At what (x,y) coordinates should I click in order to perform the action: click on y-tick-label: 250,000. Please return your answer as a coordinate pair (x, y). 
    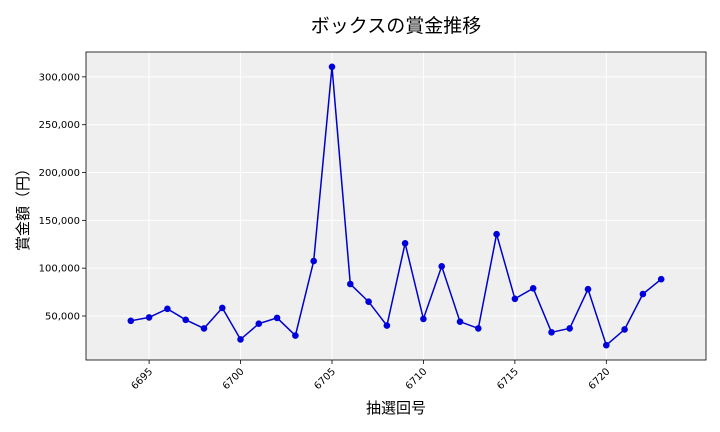
    Looking at the image, I should click on (59, 125).